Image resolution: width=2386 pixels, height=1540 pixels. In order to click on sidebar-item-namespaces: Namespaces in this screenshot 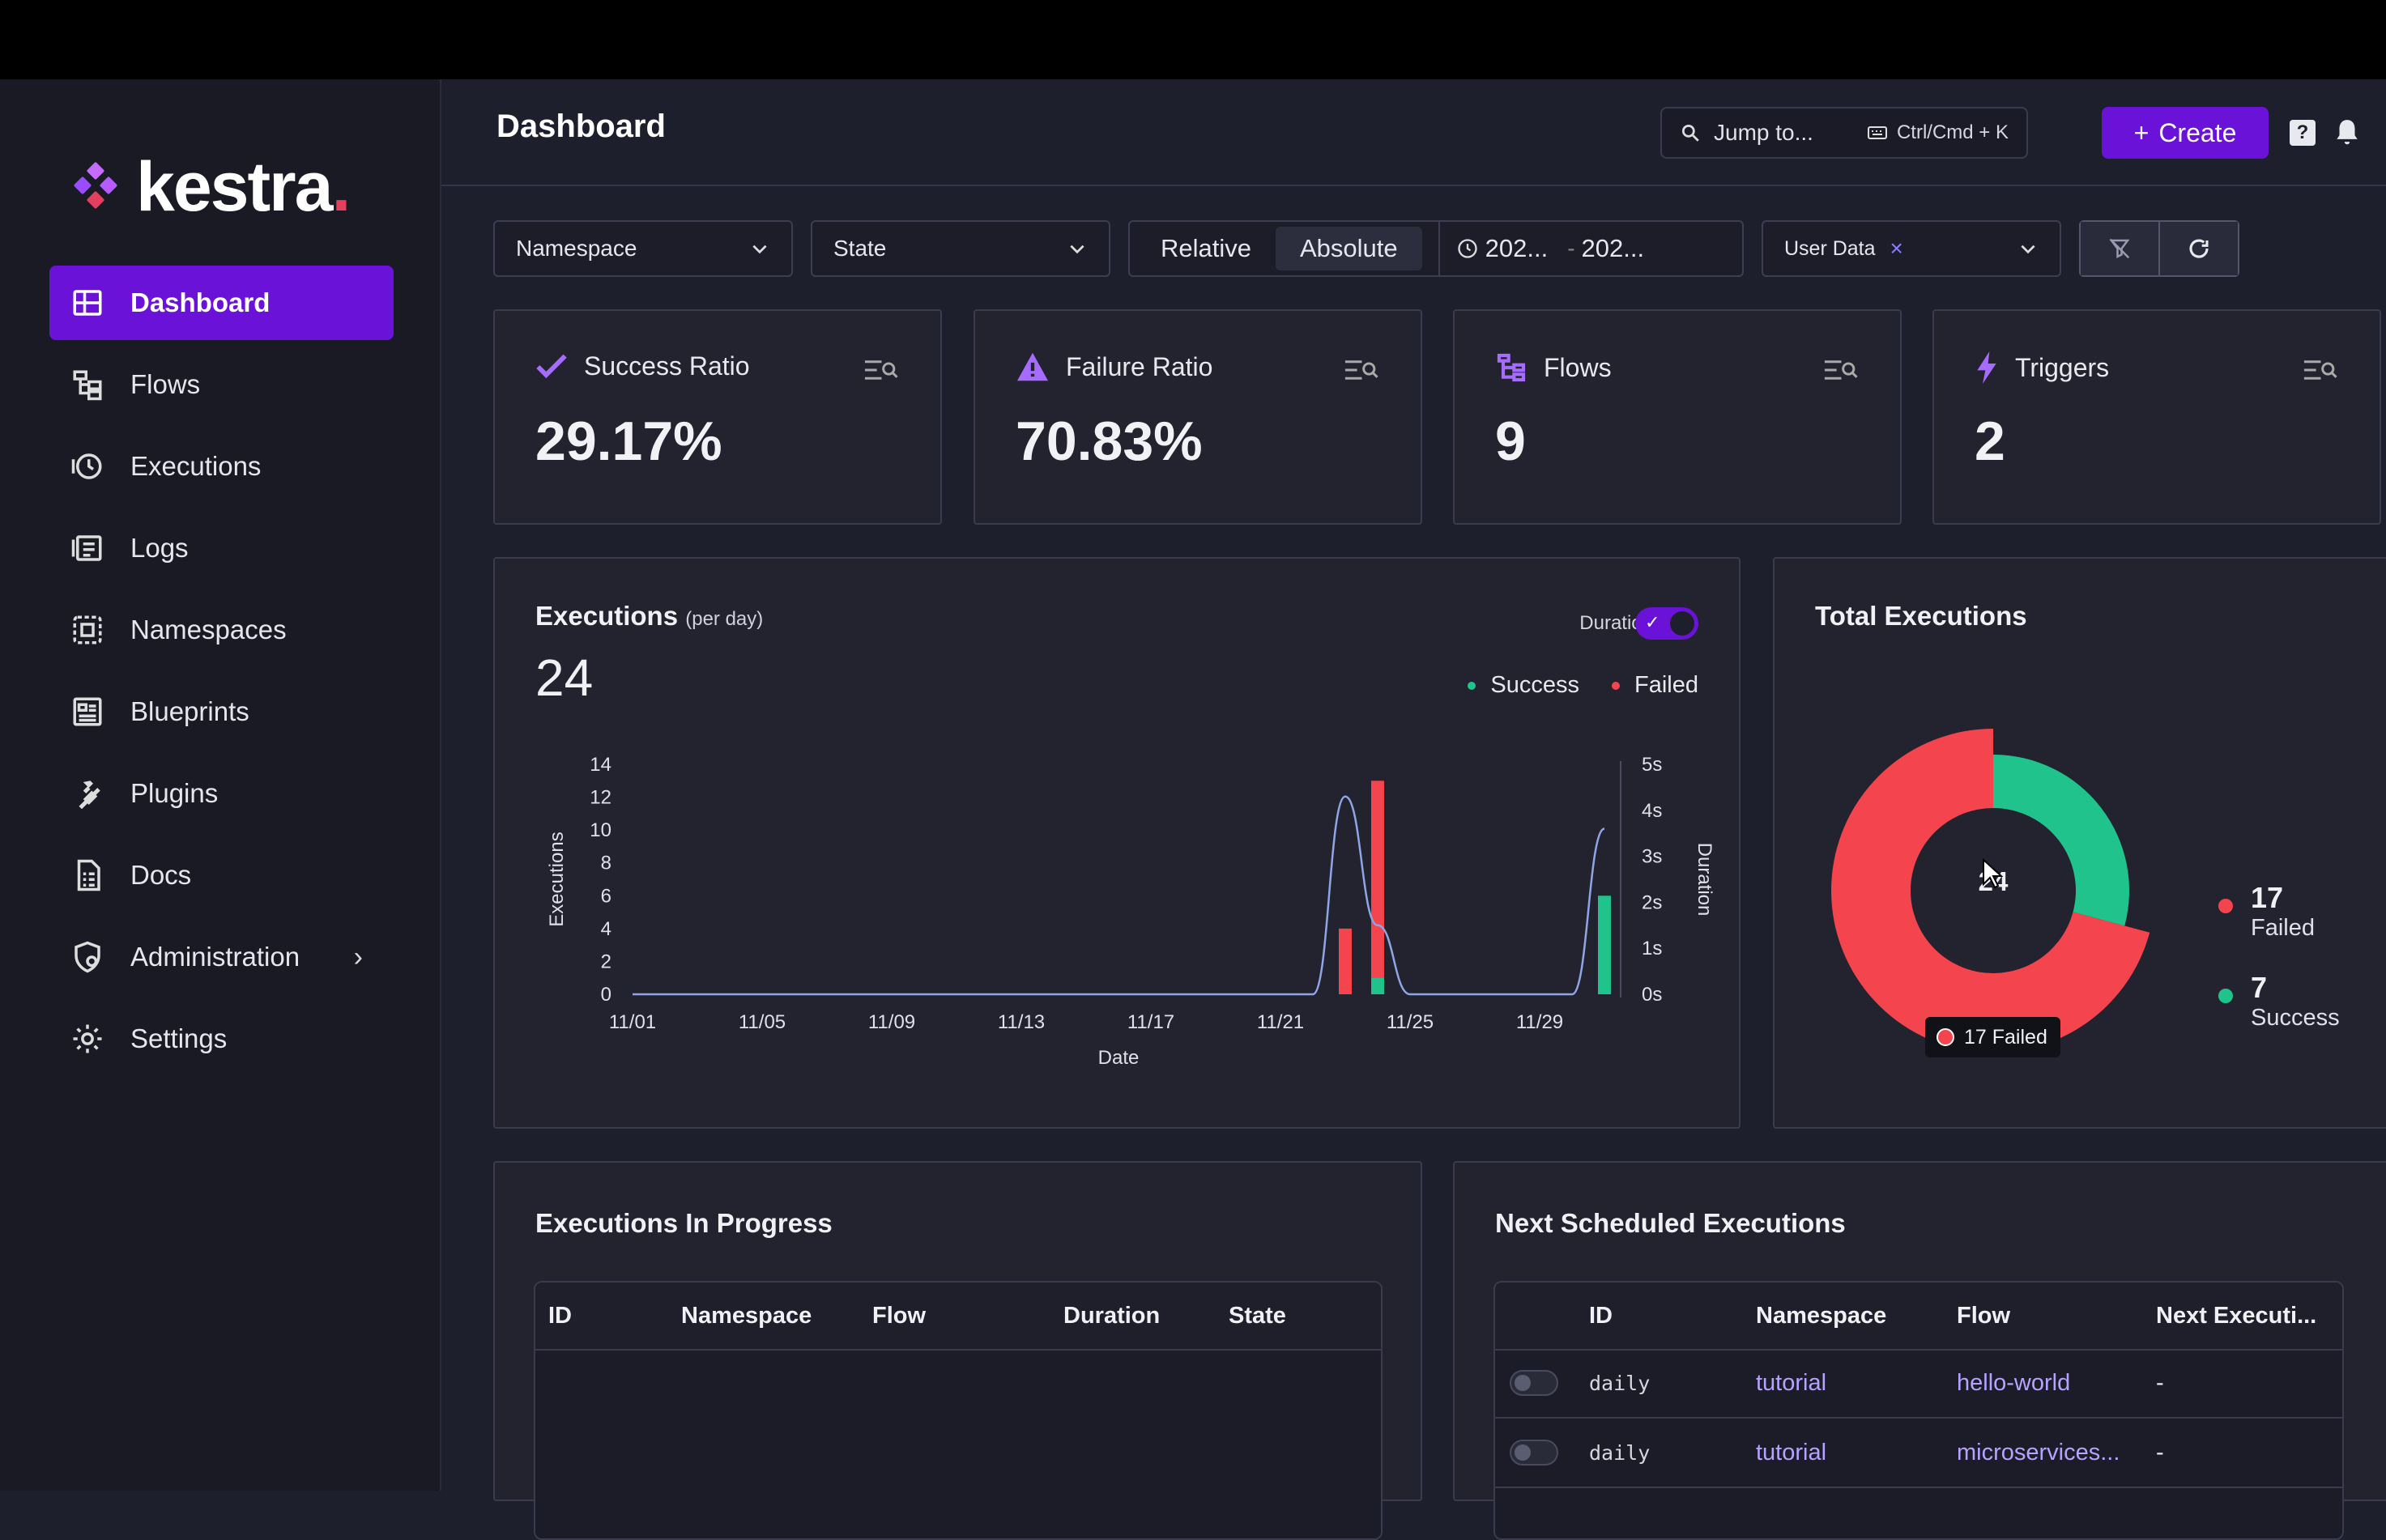, I will do `click(221, 630)`.